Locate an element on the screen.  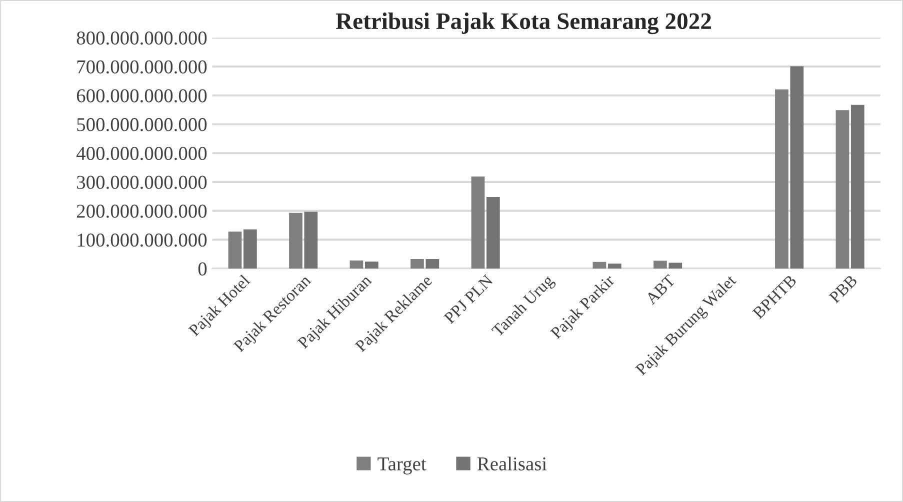
y-tick-label: 500.000.000.000 is located at coordinates (142, 125).